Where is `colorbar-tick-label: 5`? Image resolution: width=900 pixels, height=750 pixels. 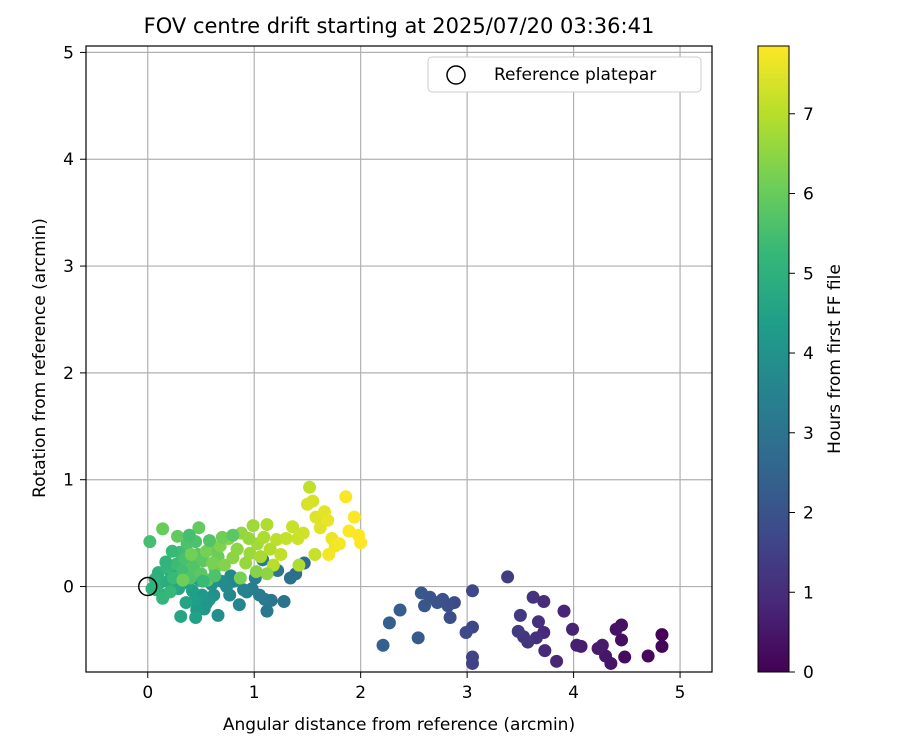
colorbar-tick-label: 5 is located at coordinates (808, 274).